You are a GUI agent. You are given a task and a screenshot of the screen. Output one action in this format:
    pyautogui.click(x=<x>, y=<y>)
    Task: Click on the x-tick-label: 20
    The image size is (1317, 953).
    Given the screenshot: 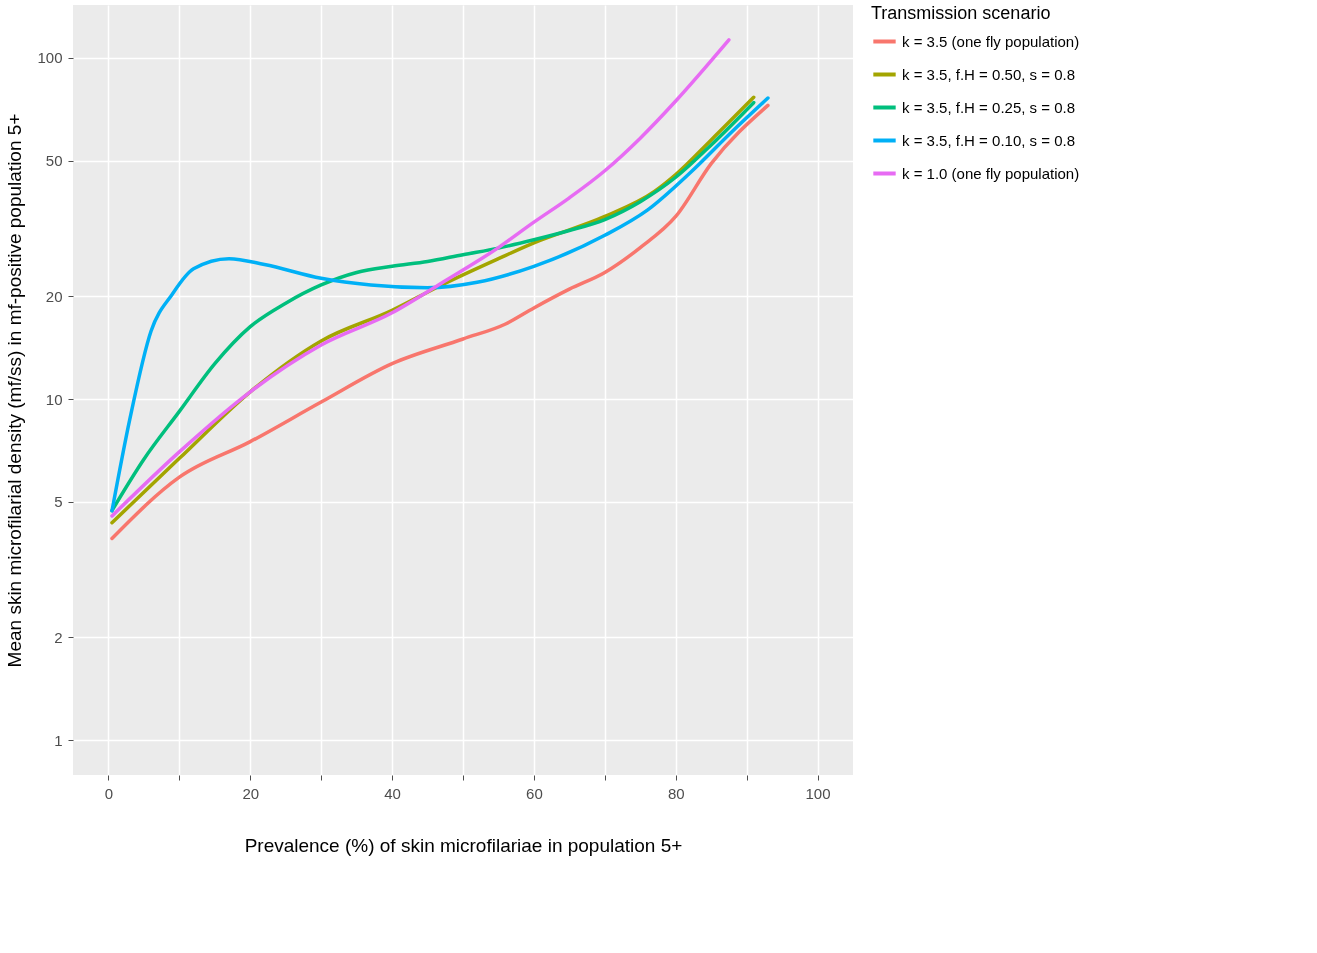 What is the action you would take?
    pyautogui.click(x=251, y=793)
    